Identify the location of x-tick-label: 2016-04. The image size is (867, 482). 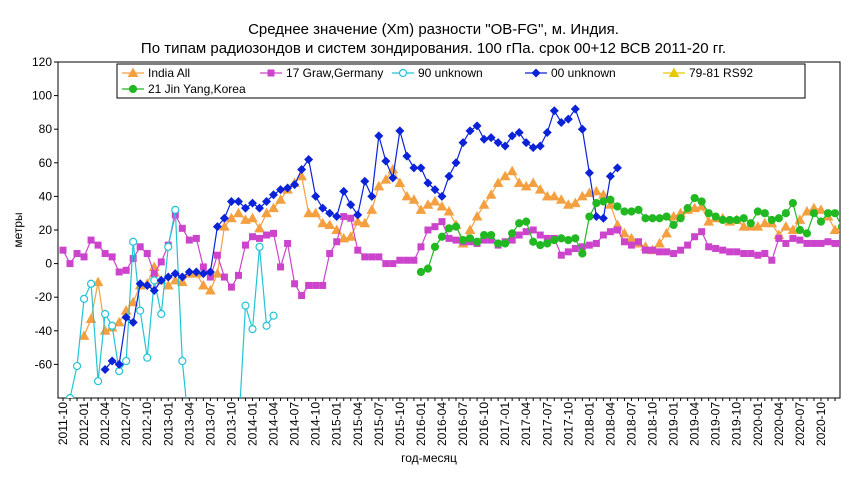
(442, 424).